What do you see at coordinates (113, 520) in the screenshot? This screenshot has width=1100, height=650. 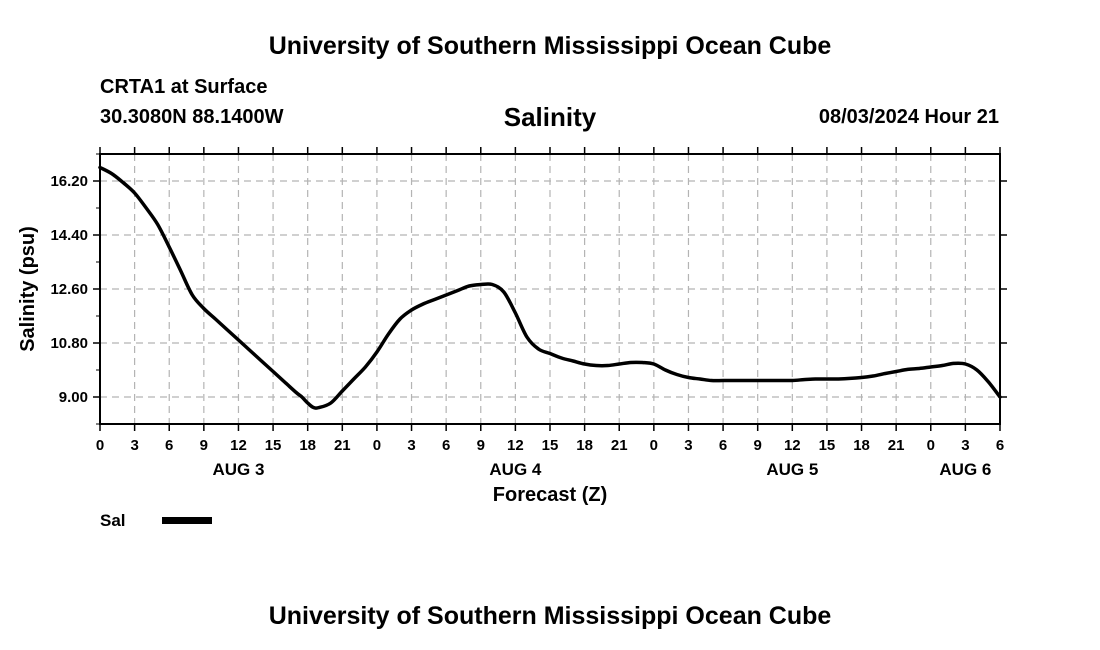 I see `legend-label: Sal` at bounding box center [113, 520].